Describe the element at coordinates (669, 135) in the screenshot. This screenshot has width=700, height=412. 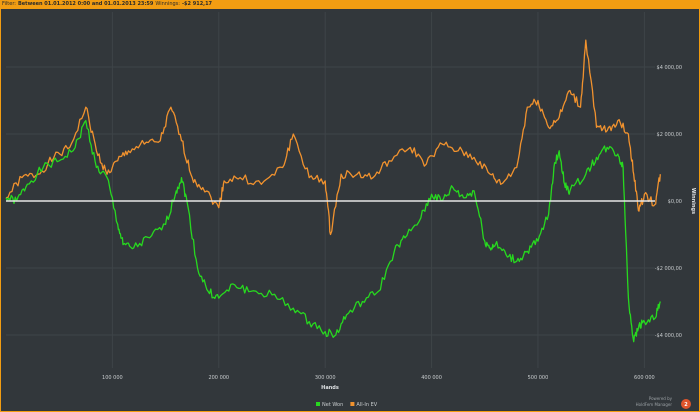
I see `y-tick-label: $2 000,00` at that location.